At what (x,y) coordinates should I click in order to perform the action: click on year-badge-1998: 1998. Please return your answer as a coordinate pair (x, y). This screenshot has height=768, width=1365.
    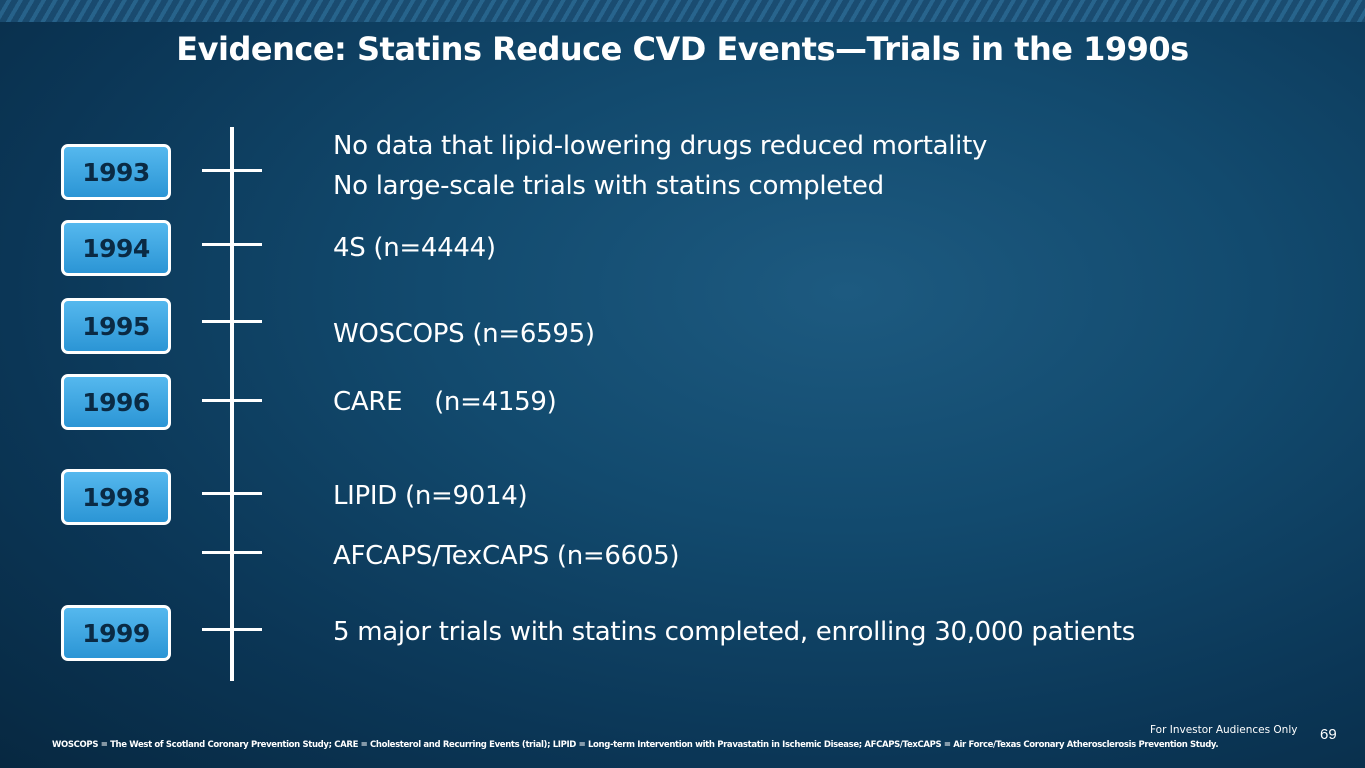
    Looking at the image, I should click on (116, 497).